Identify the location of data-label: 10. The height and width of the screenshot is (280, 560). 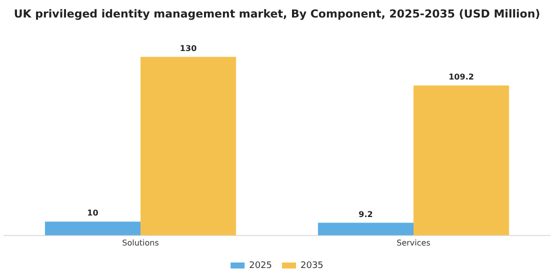
(93, 213).